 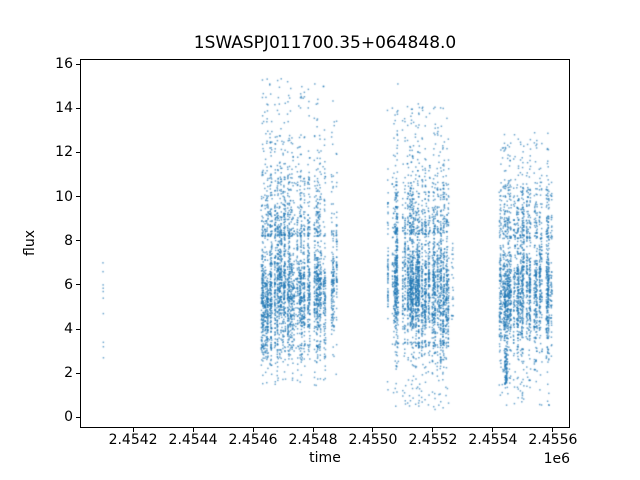 I want to click on chart-title: 1SWASPJ011700.35+064848.0, so click(x=325, y=43).